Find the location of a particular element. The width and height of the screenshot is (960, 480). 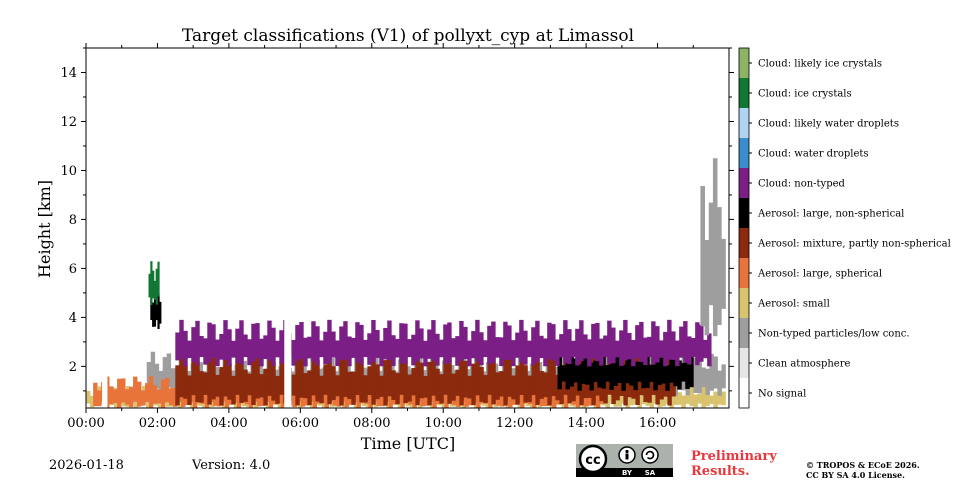

x-tick-label: 08:00 is located at coordinates (371, 423).